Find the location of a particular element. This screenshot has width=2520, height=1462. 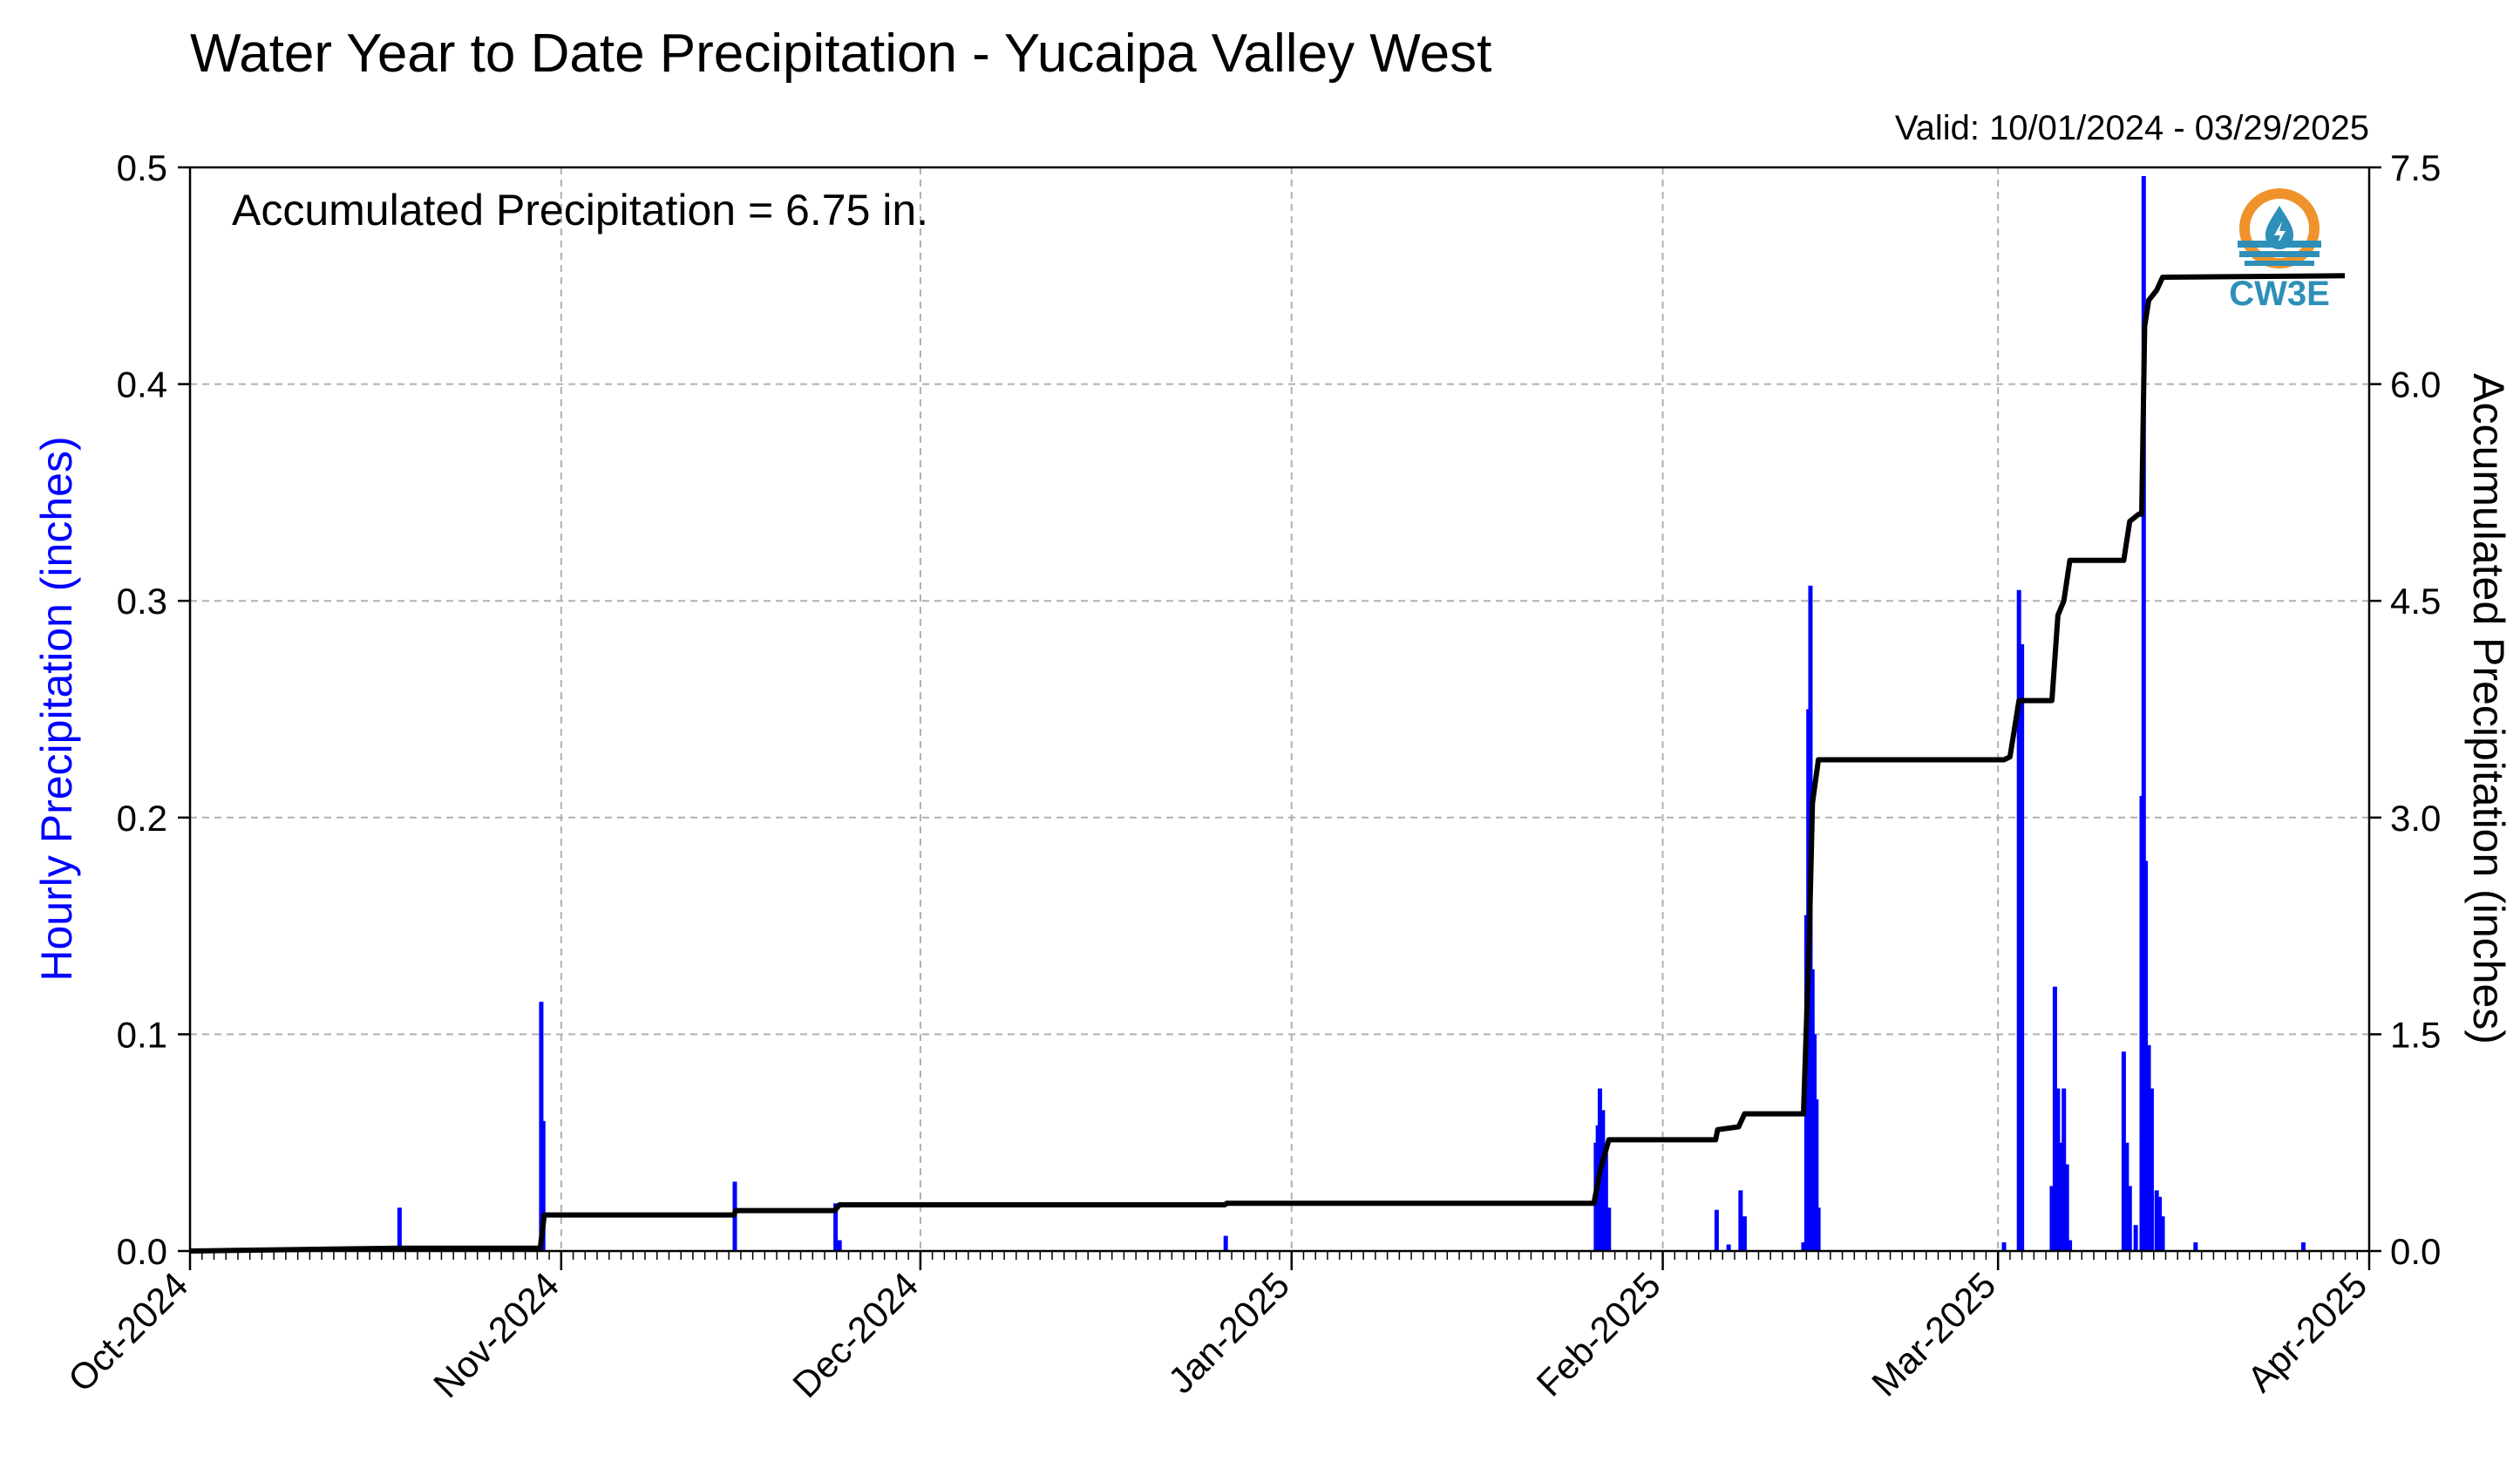

logo-text: CW3E is located at coordinates (2279, 294).